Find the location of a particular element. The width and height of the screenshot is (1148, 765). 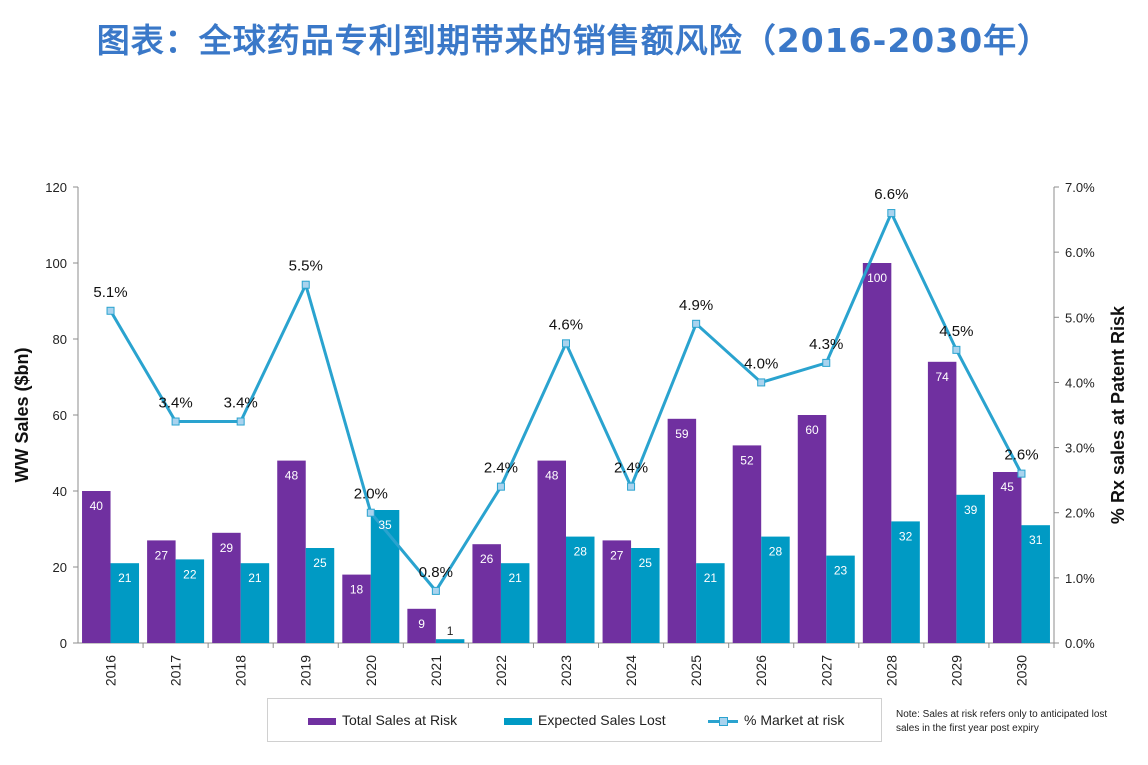

y-left-tick-label: 60 is located at coordinates (60, 415).